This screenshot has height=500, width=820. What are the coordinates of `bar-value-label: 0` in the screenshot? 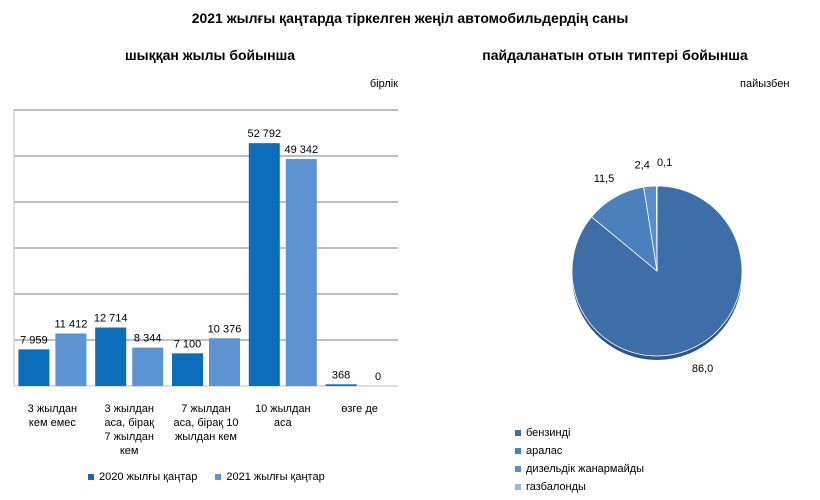 It's located at (378, 377).